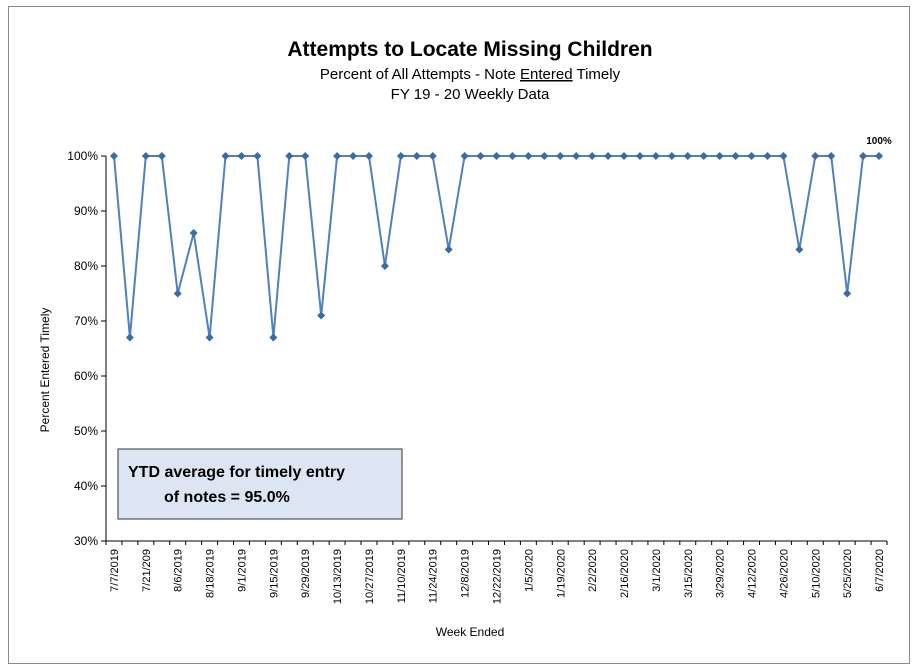 The image size is (920, 668). What do you see at coordinates (402, 576) in the screenshot?
I see `x-tick-label: 11/10/2019` at bounding box center [402, 576].